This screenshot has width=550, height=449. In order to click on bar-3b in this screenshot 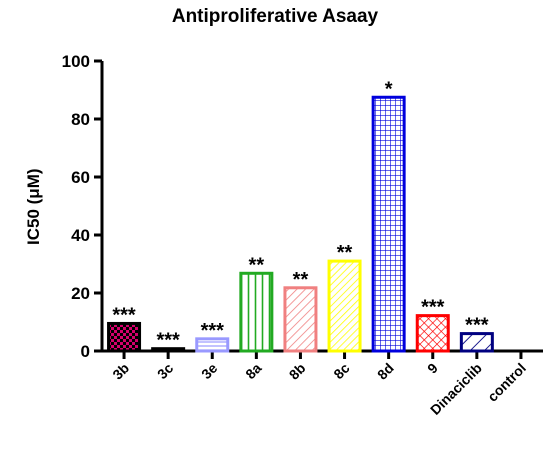, I will do `click(124, 337)`.